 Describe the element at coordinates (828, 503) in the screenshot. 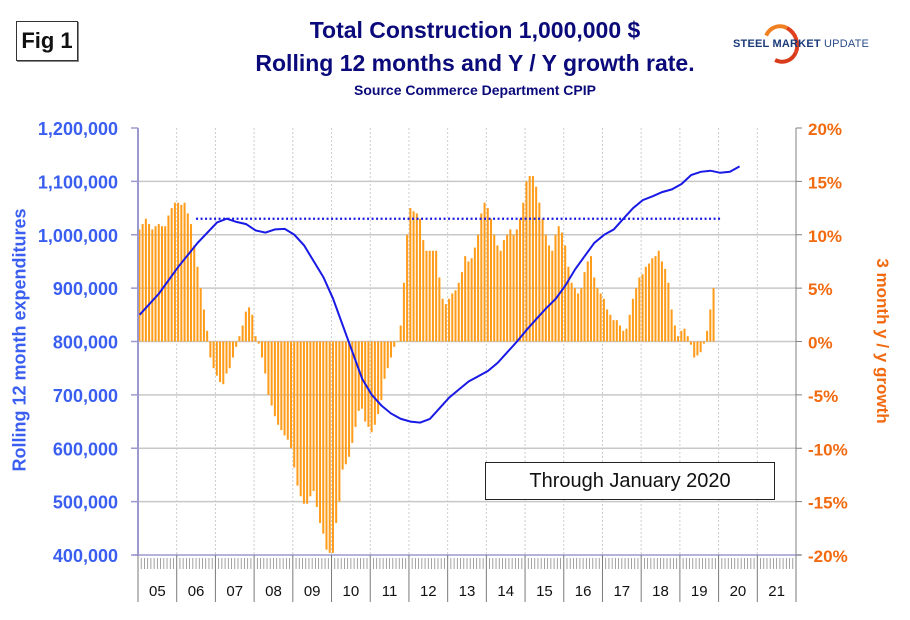

I see `y-tick-label-right: -15%` at that location.